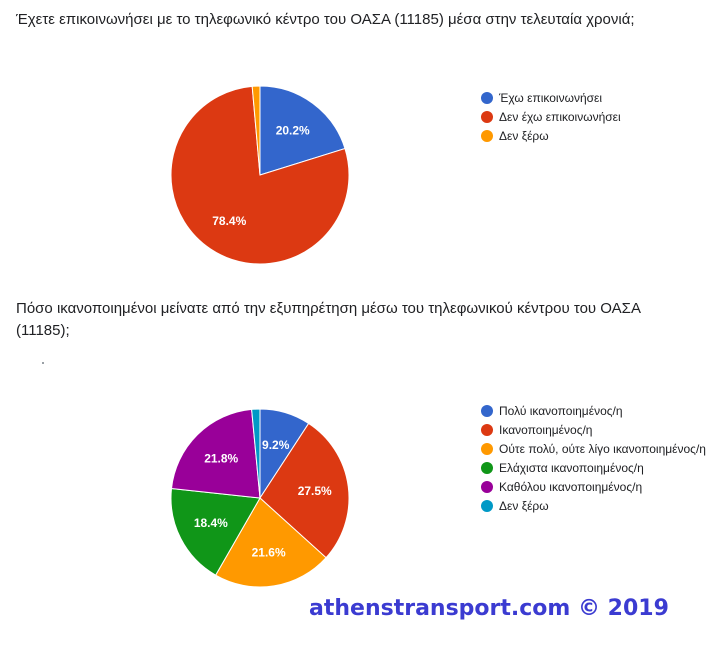 The image size is (721, 659). Describe the element at coordinates (315, 491) in the screenshot. I see `slice-label-2: 27.5%` at that location.